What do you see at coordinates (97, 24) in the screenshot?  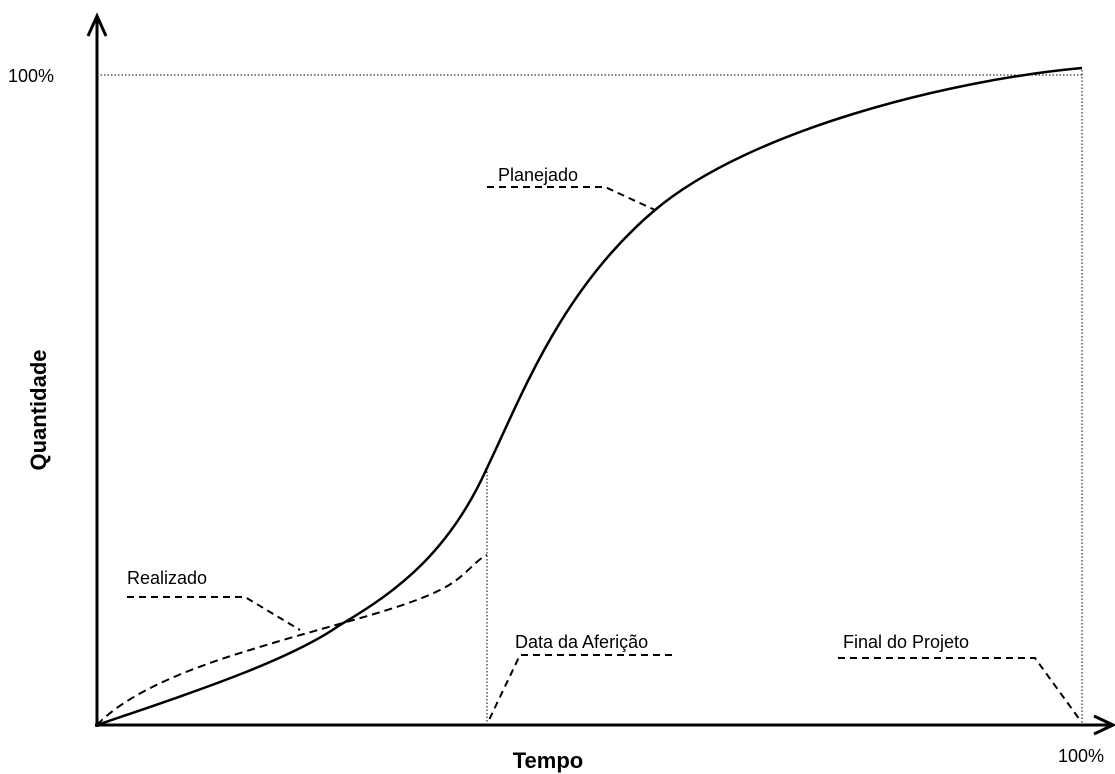 I see `y-axis-arrow` at bounding box center [97, 24].